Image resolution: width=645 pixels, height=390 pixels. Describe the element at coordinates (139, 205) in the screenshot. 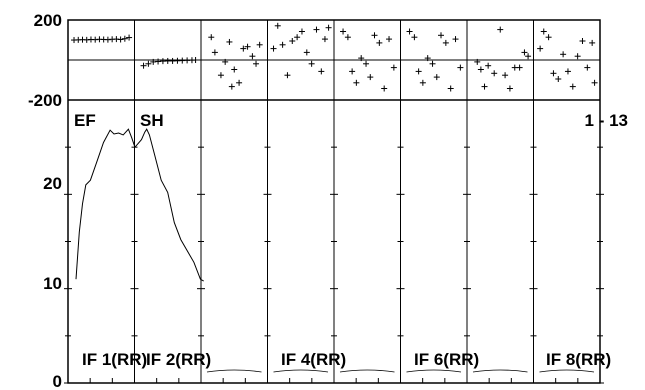

I see `series-line` at that location.